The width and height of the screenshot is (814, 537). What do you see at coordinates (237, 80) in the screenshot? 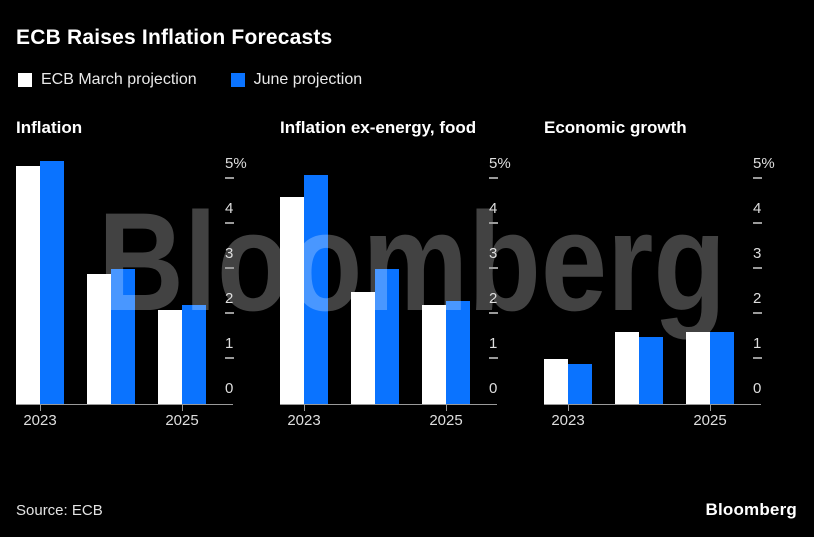
I see `june-swatch-icon` at bounding box center [237, 80].